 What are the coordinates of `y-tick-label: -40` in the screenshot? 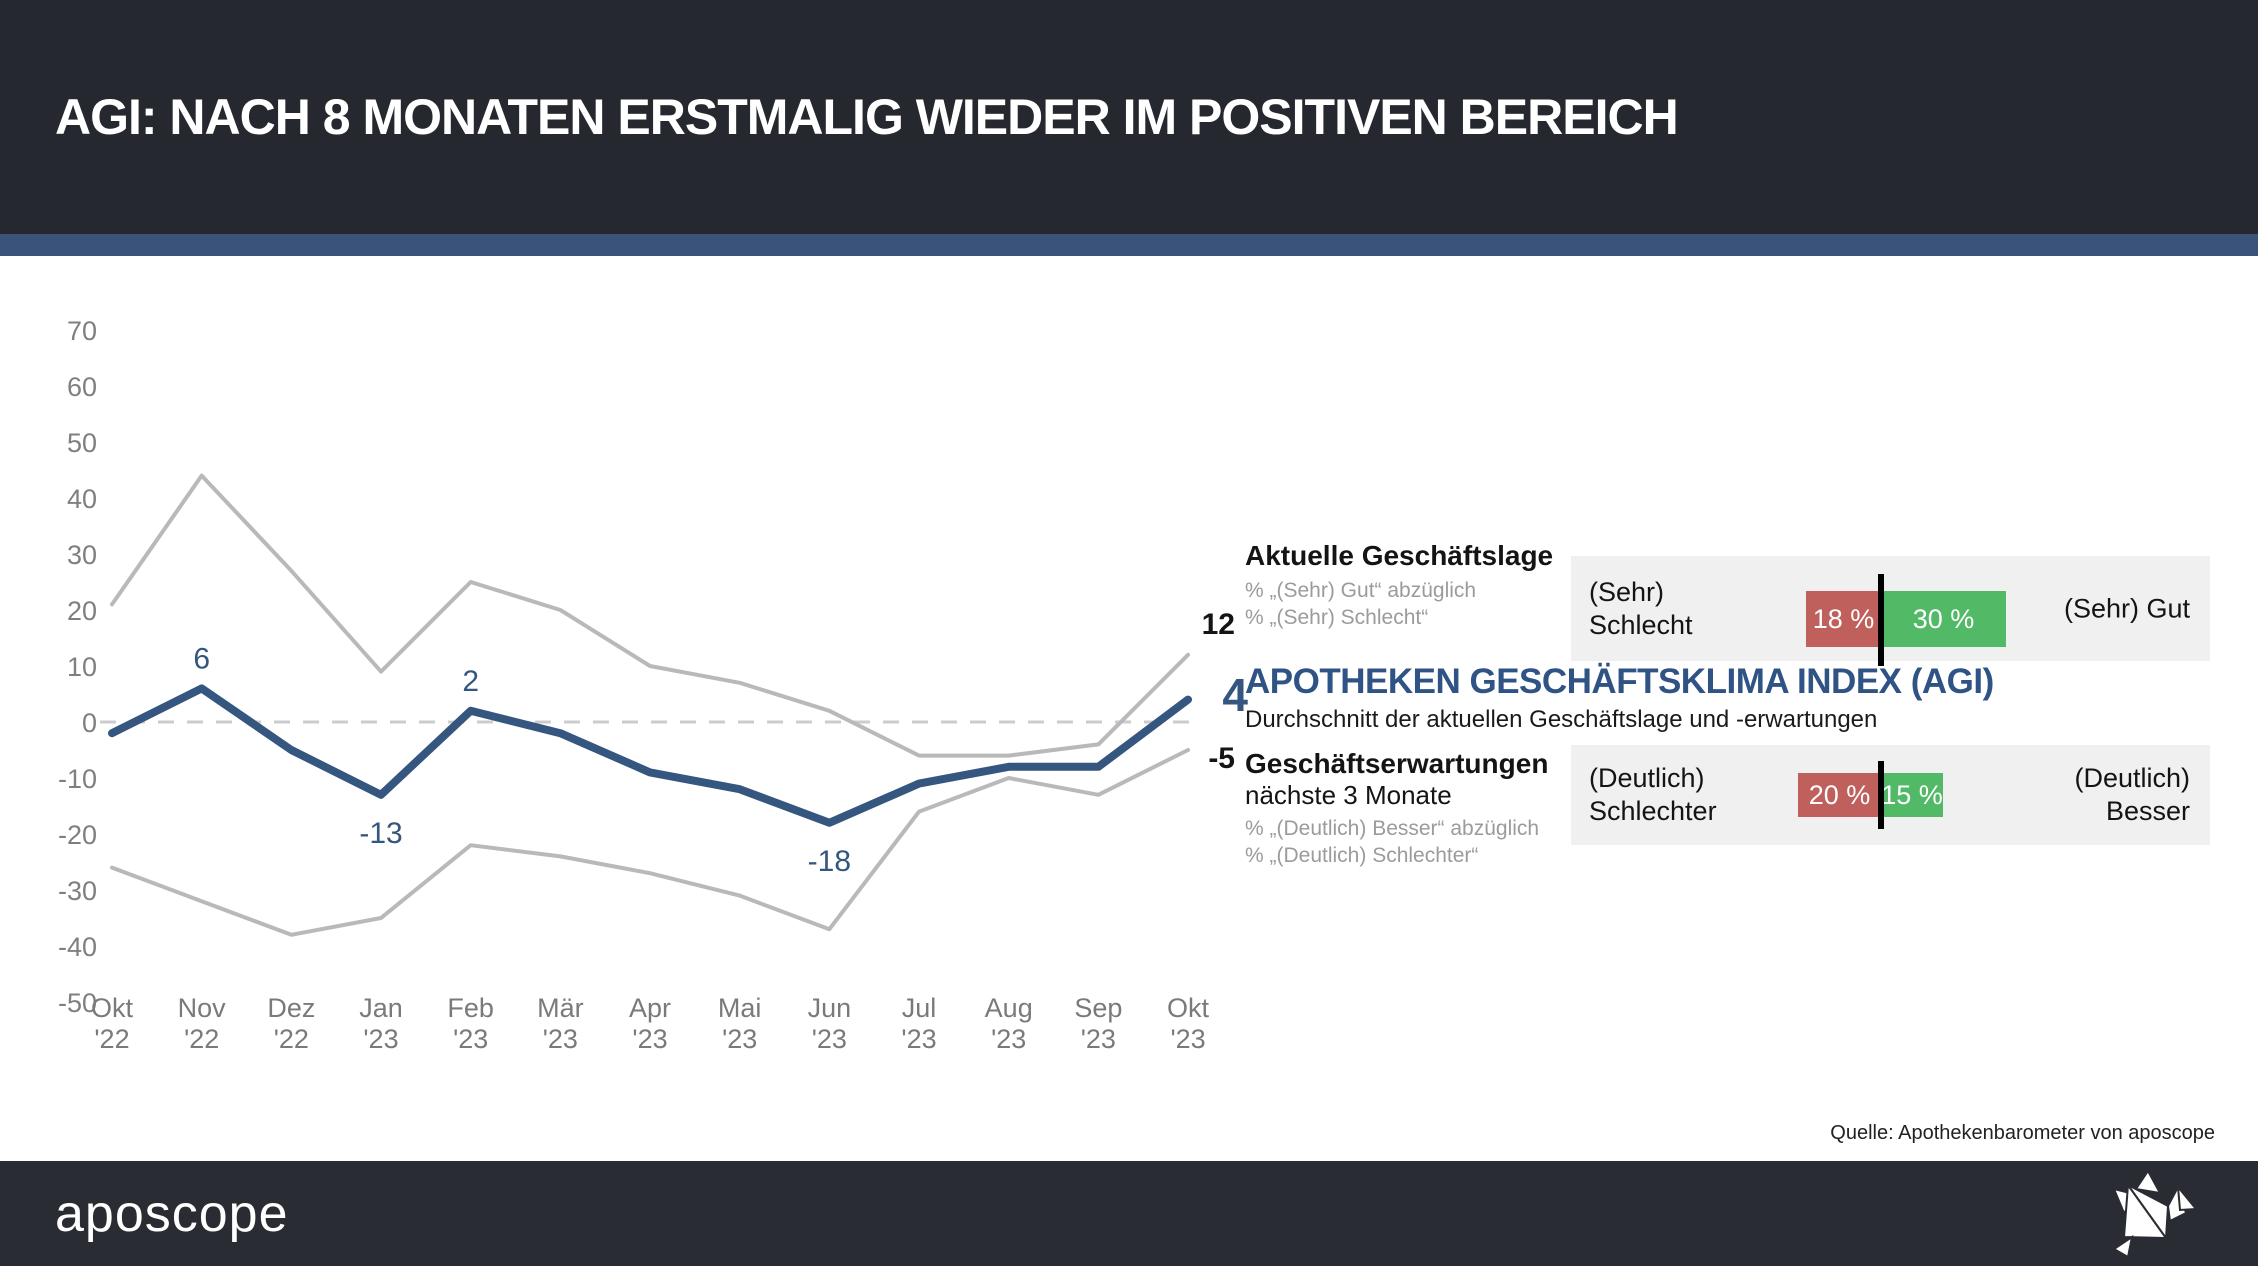 It's located at (77, 947).